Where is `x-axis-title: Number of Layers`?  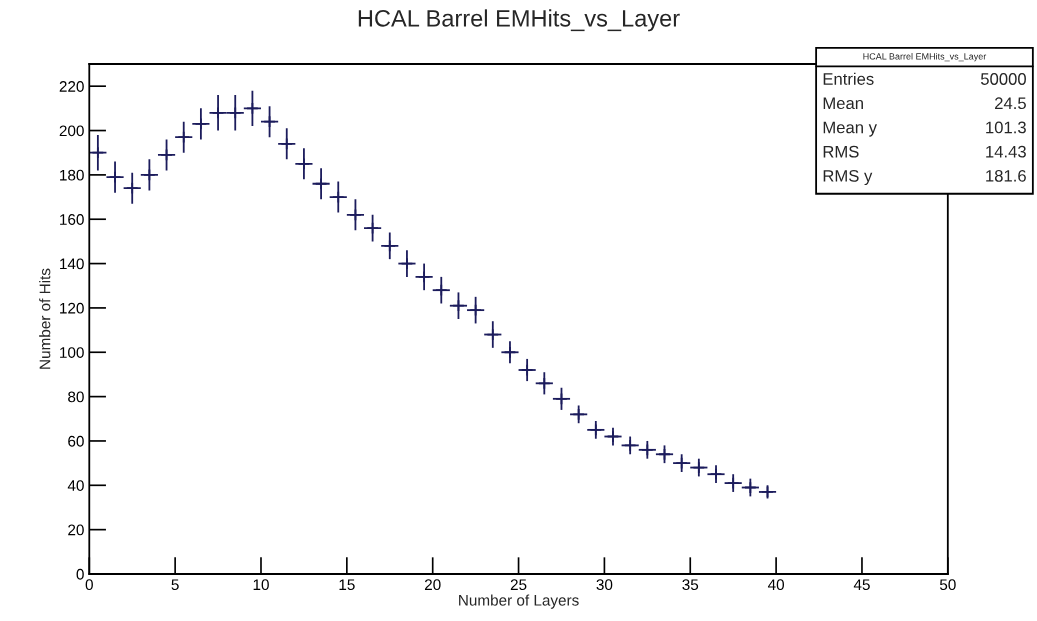 x-axis-title: Number of Layers is located at coordinates (519, 601).